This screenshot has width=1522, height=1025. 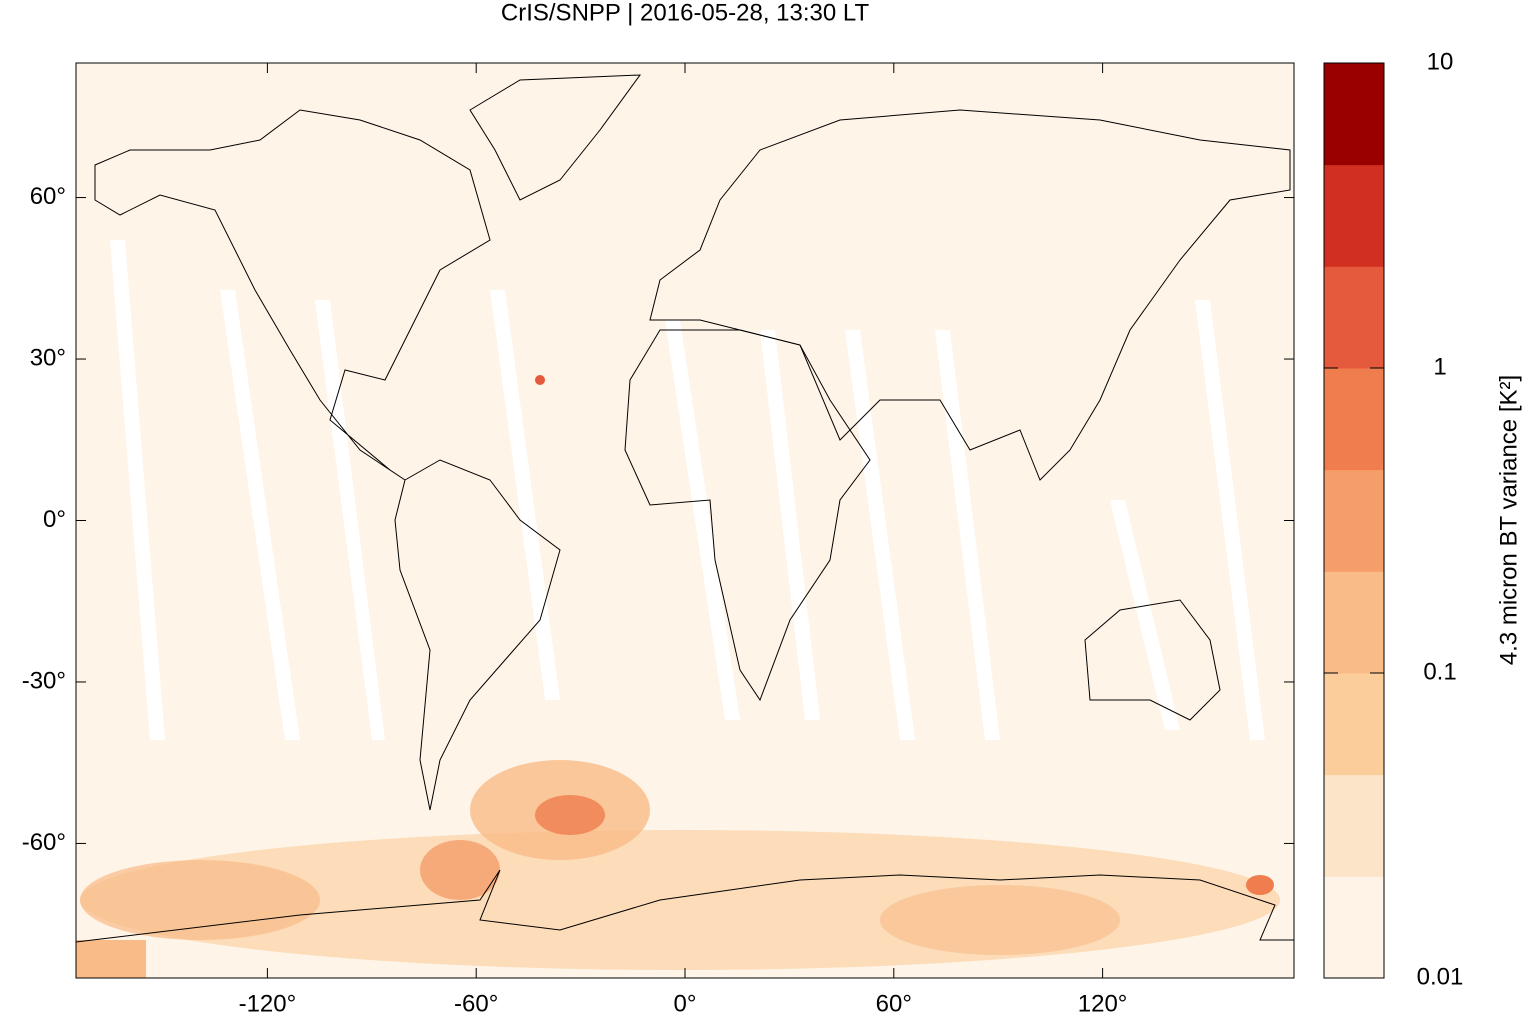 What do you see at coordinates (1439, 671) in the screenshot?
I see `colorbar-tick-label: 0.1` at bounding box center [1439, 671].